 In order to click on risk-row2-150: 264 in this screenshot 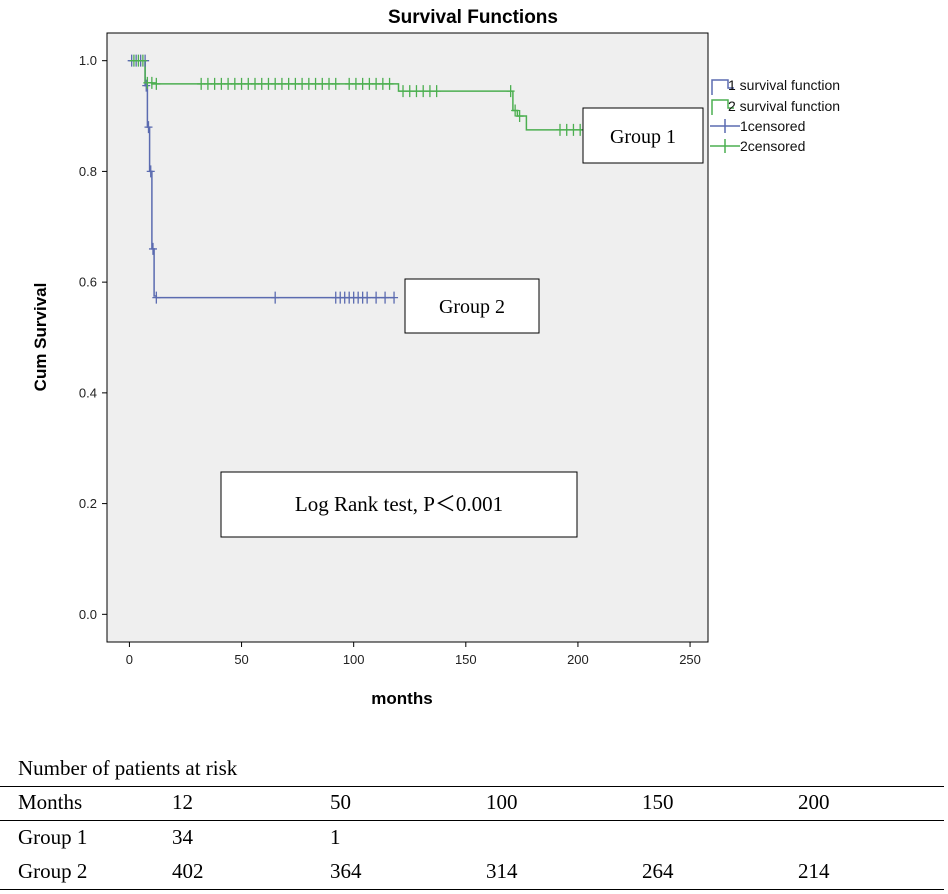, I will do `click(658, 871)`.